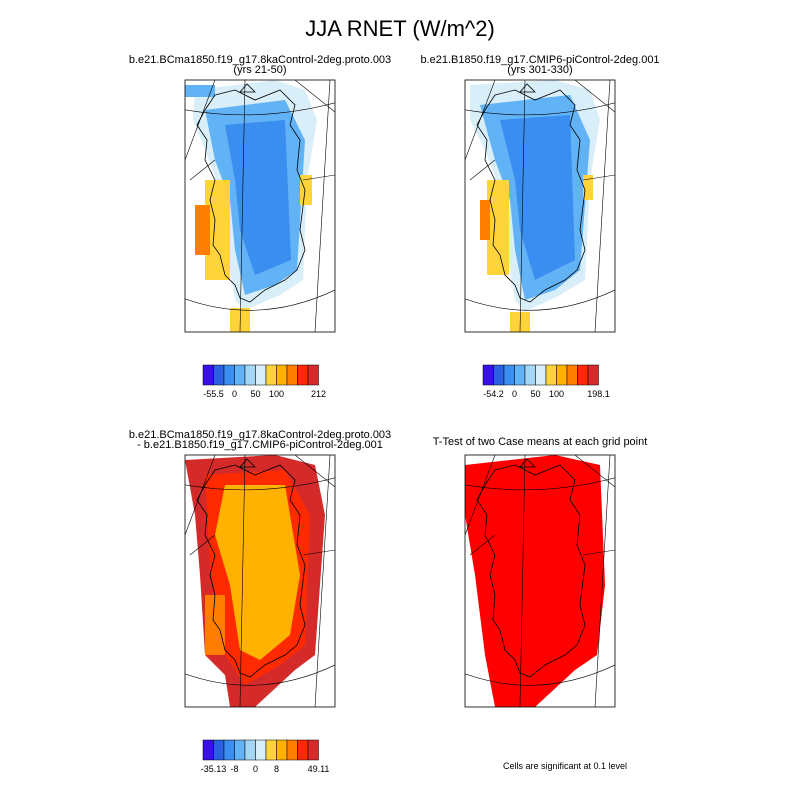 This screenshot has width=800, height=805. Describe the element at coordinates (276, 769) in the screenshot. I see `colorbar-label: 8` at that location.